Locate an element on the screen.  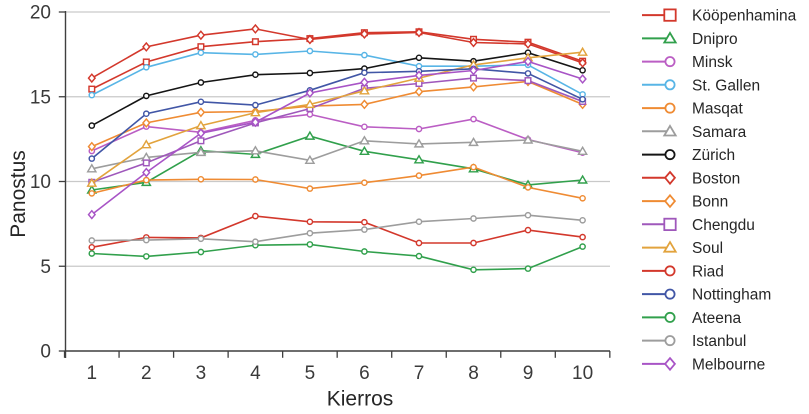
svg-text: Panostus is located at coordinates (18, 194).